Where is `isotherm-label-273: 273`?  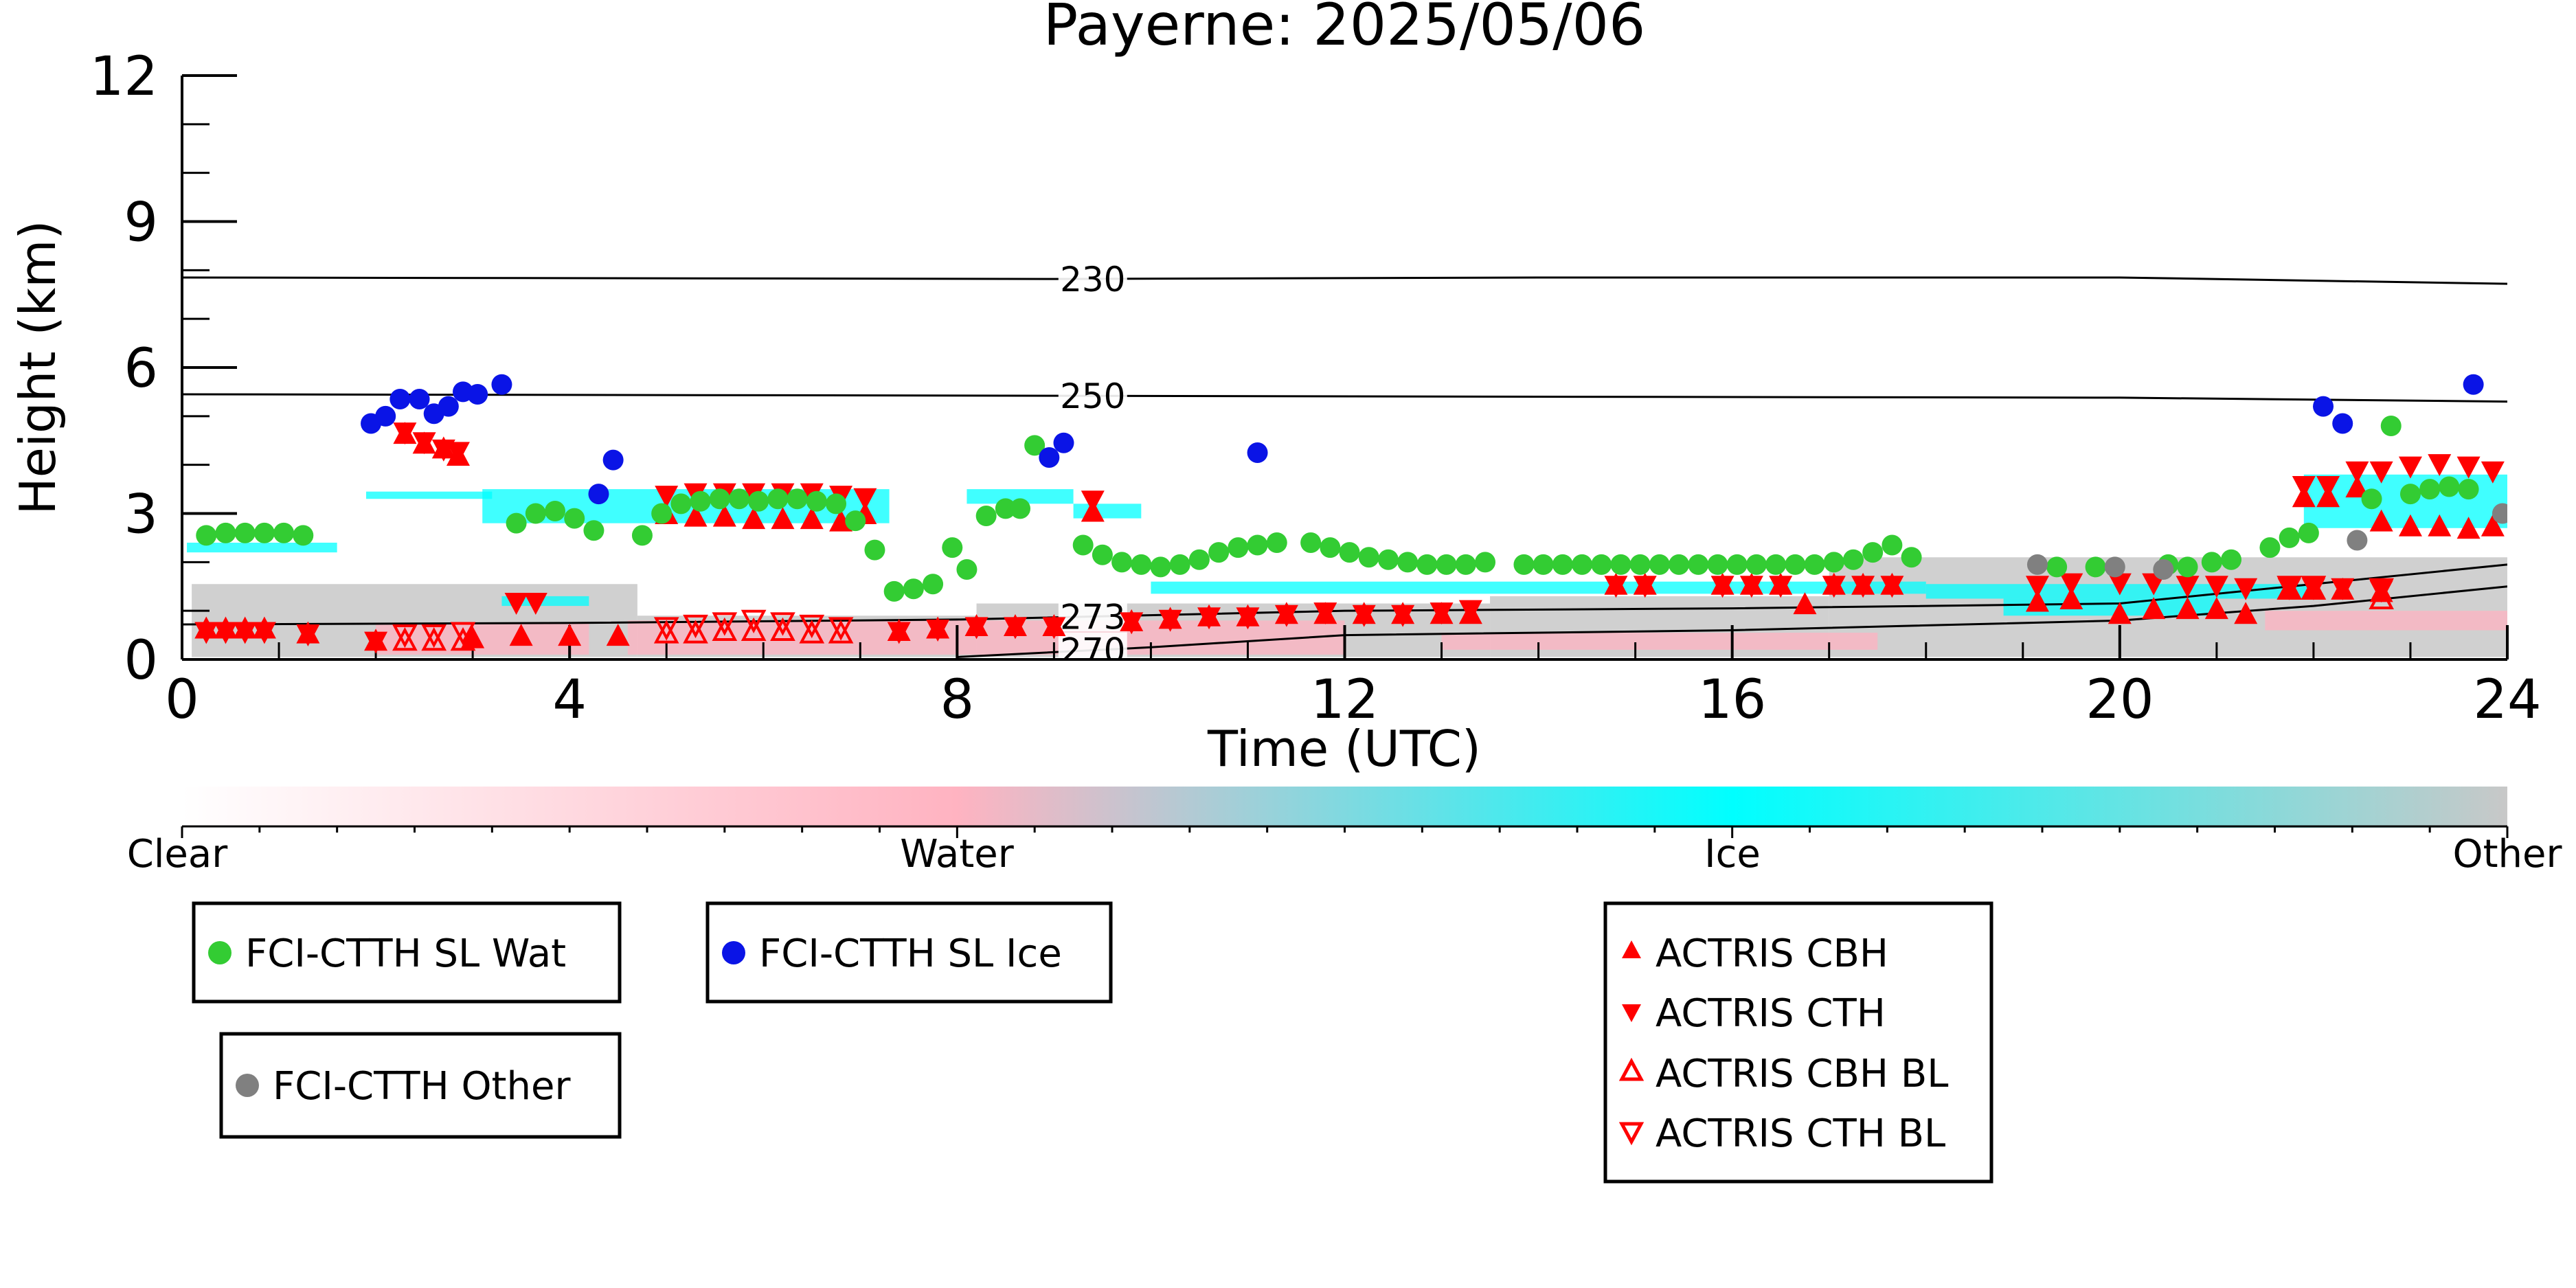
isotherm-label-273: 273 is located at coordinates (1092, 617).